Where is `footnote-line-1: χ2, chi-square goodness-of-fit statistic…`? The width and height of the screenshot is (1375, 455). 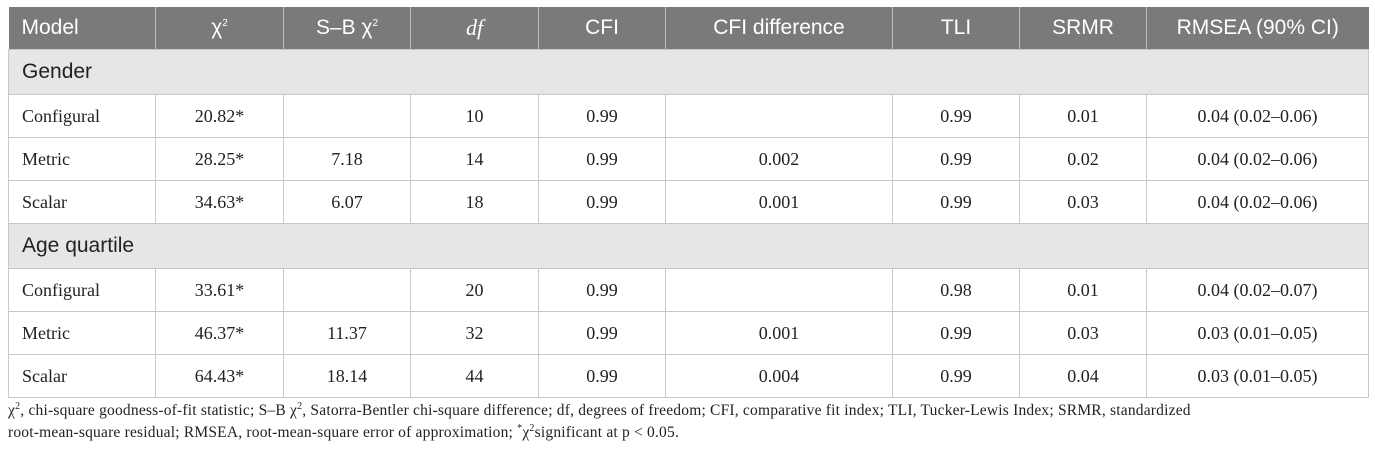
footnote-line-1: χ2, chi-square goodness-of-fit statistic… is located at coordinates (599, 409).